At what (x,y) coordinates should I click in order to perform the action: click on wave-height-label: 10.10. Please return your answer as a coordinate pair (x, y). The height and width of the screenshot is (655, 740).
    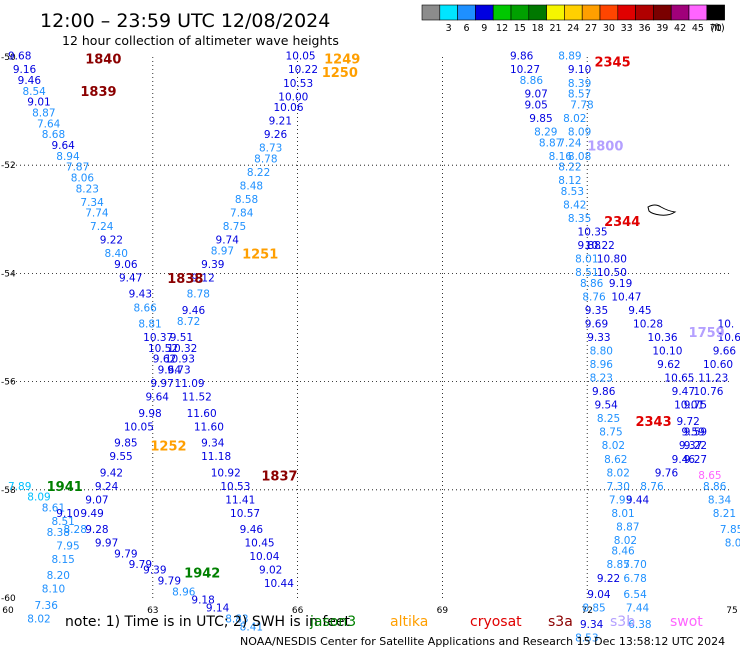
    Looking at the image, I should click on (667, 352).